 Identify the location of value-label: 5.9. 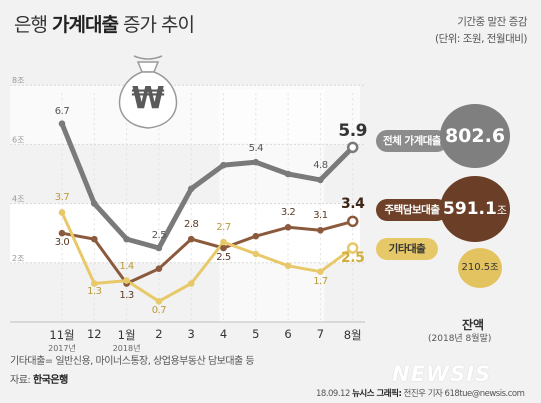
(352, 131).